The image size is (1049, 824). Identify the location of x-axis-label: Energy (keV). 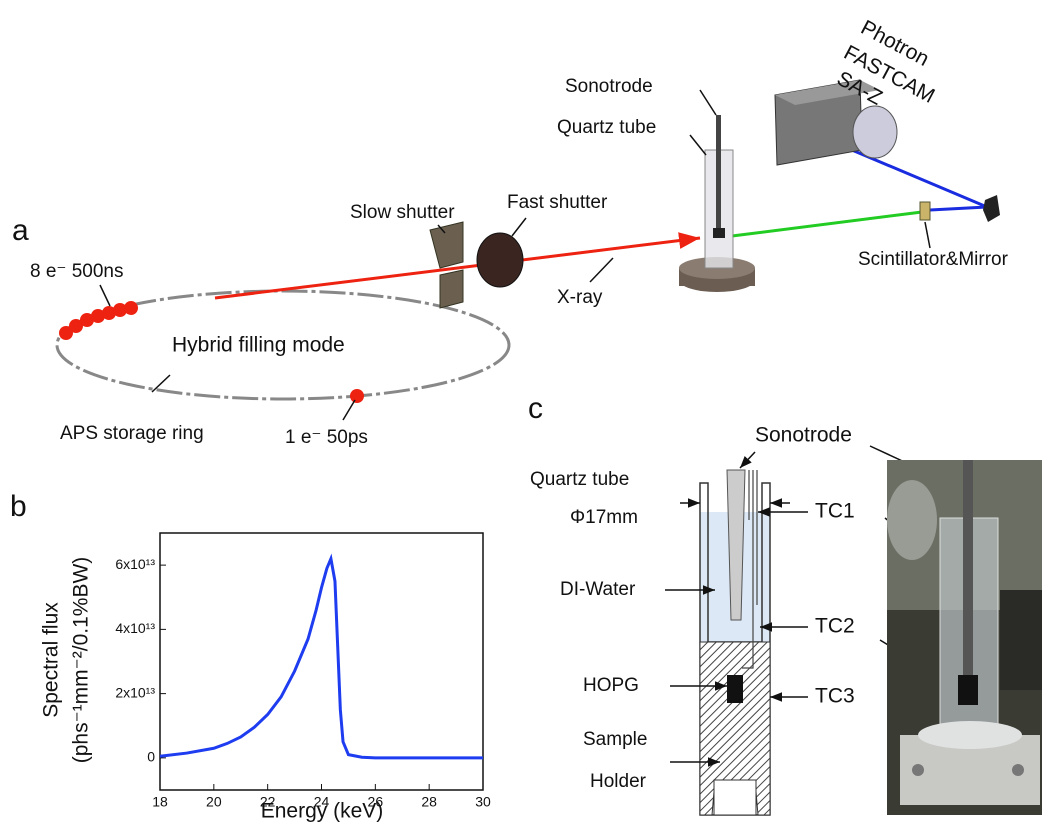
(322, 811).